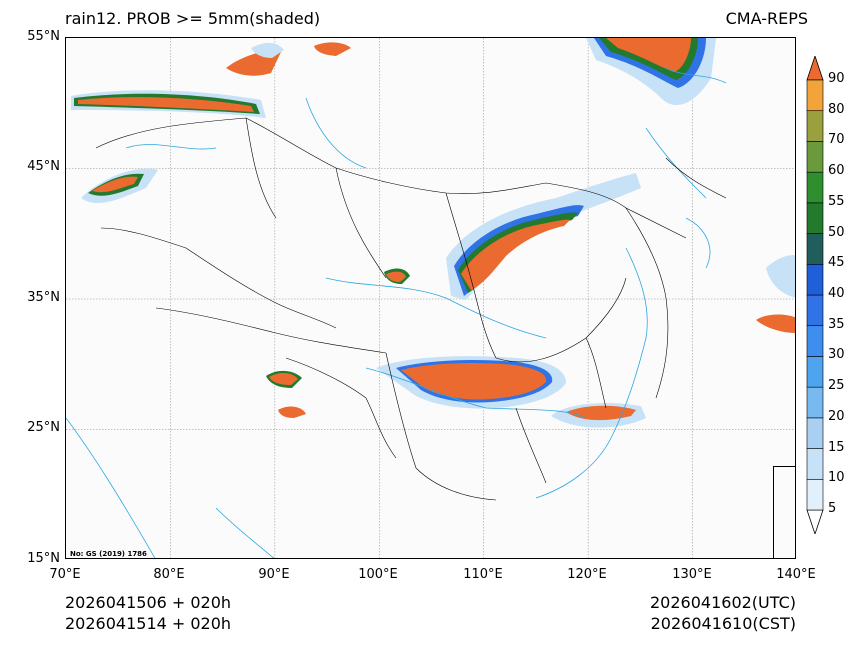 The height and width of the screenshot is (647, 860). Describe the element at coordinates (43, 558) in the screenshot. I see `lat-tick-label: 15°N` at that location.